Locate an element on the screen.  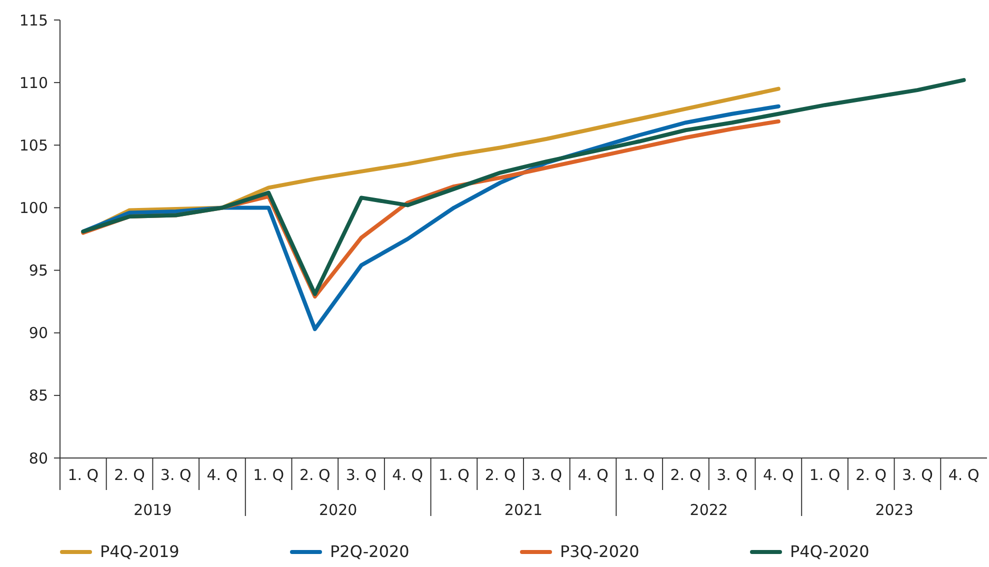
y-tick-label: 80 is located at coordinates (38, 458).